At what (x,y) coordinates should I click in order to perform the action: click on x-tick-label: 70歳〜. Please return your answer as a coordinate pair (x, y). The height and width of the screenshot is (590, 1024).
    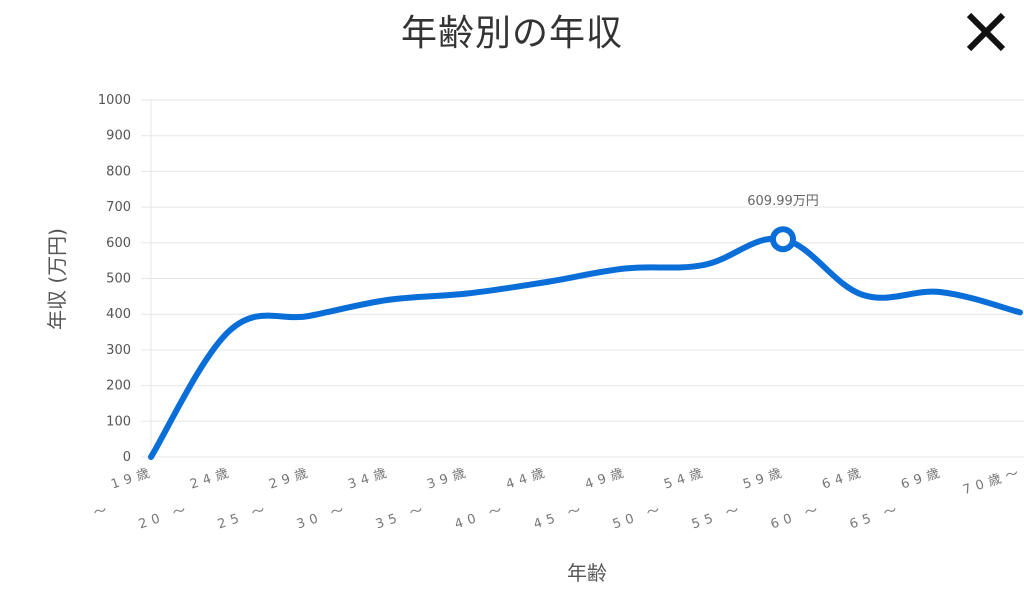
    Looking at the image, I should click on (992, 482).